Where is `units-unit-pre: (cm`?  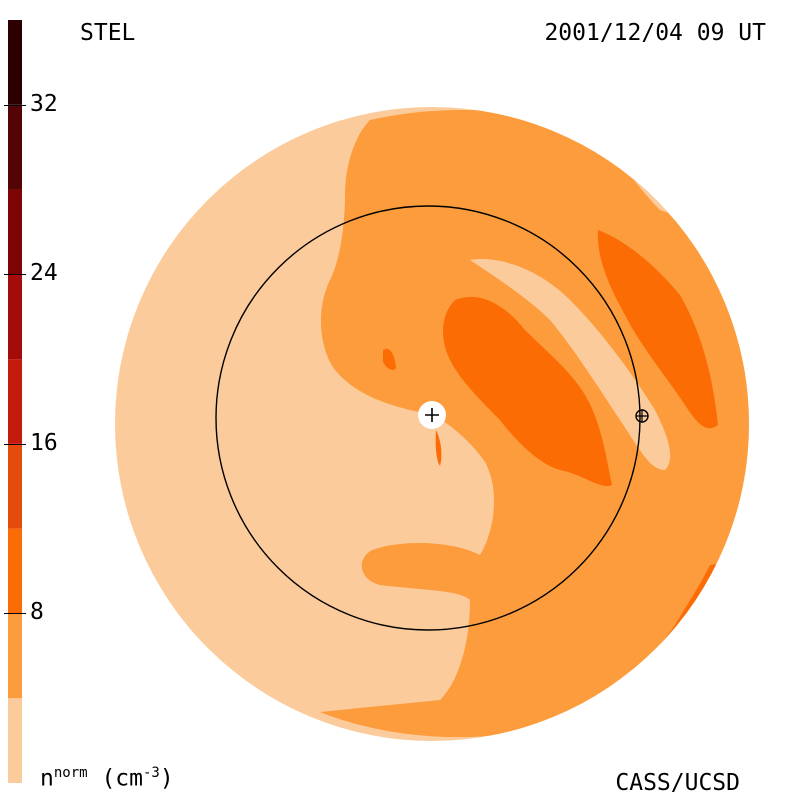
units-unit-pre: (cm is located at coordinates (122, 778).